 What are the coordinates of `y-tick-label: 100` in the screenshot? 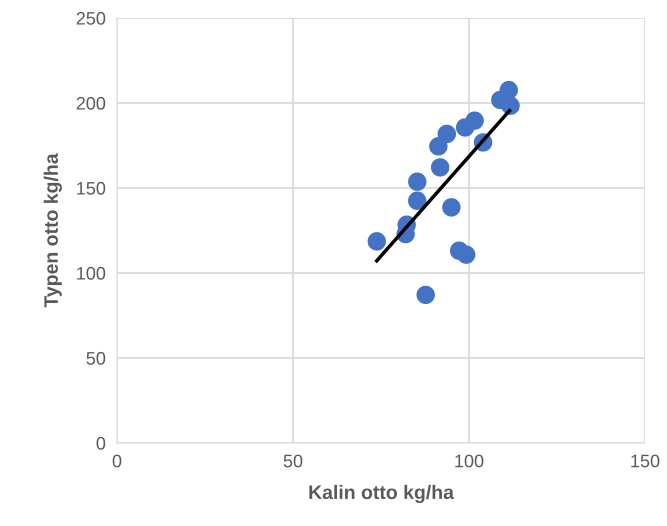 It's located at (91, 273).